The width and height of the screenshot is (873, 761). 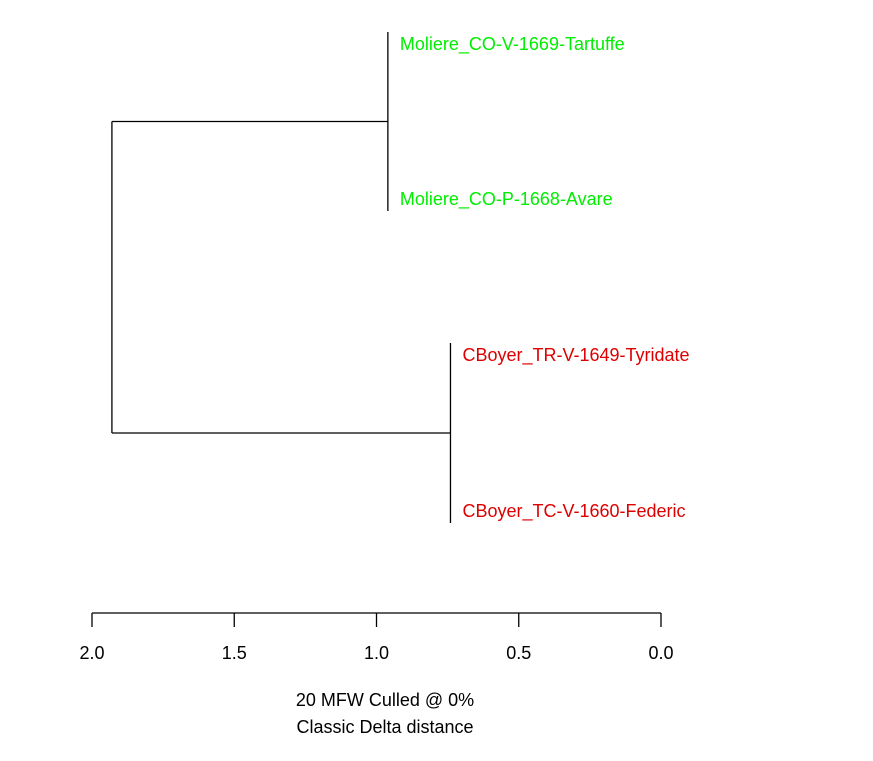 I want to click on x-tick-label: 0.5, so click(x=518, y=653).